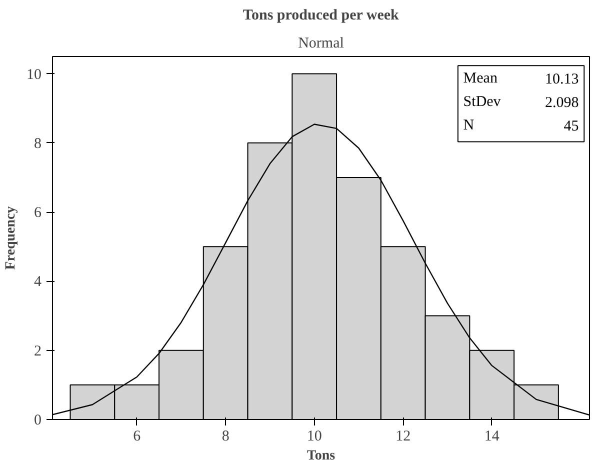  What do you see at coordinates (482, 102) in the screenshot?
I see `text: StDev` at bounding box center [482, 102].